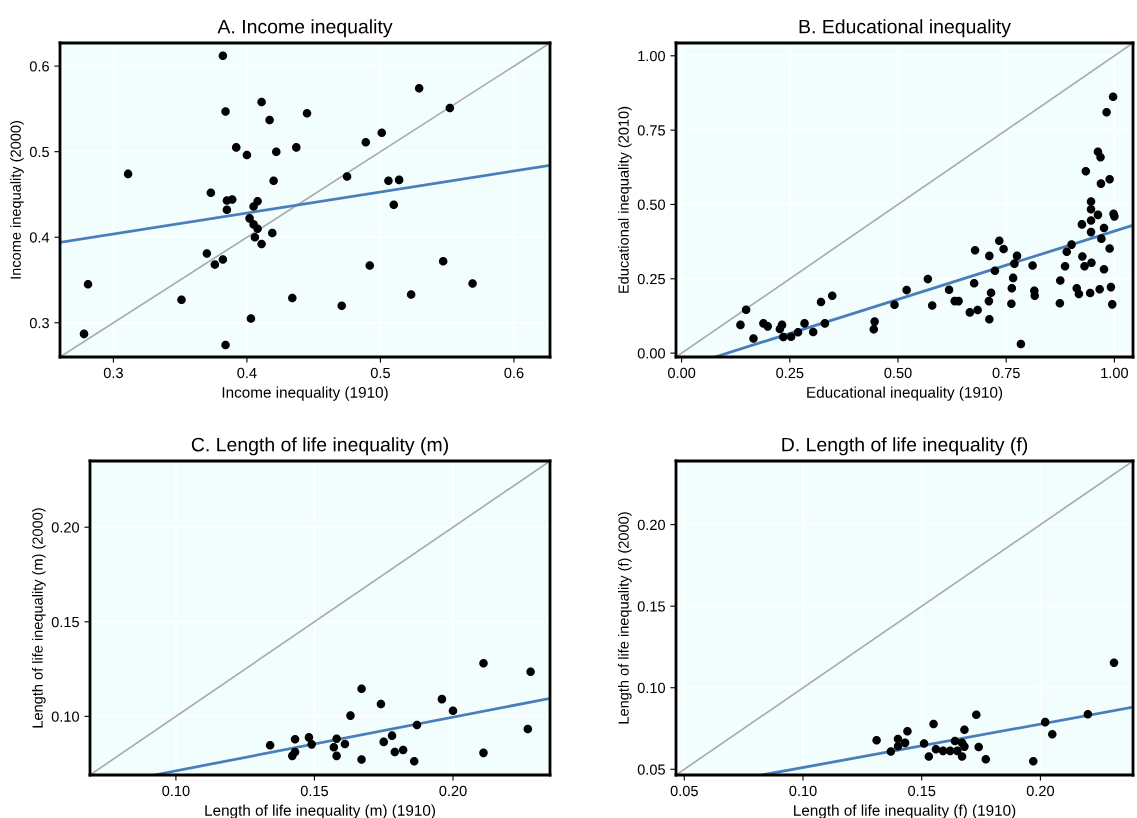 This screenshot has height=818, width=1137. Describe the element at coordinates (652, 56) in the screenshot. I see `y-tick-label: 1.00` at that location.